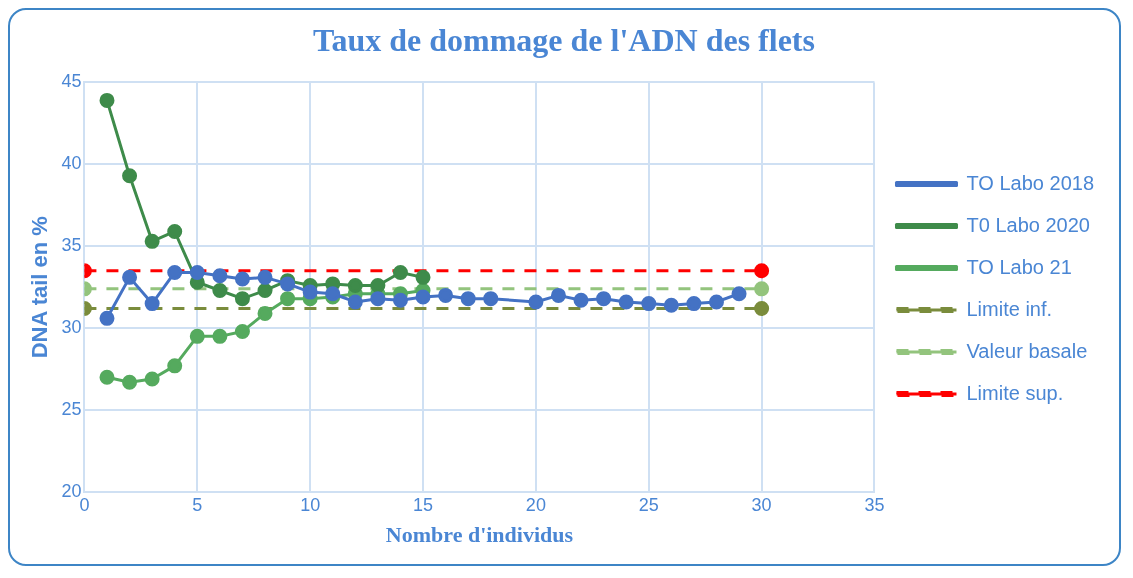 The width and height of the screenshot is (1133, 578). Describe the element at coordinates (84, 504) in the screenshot. I see `x-tick-label: 0` at that location.